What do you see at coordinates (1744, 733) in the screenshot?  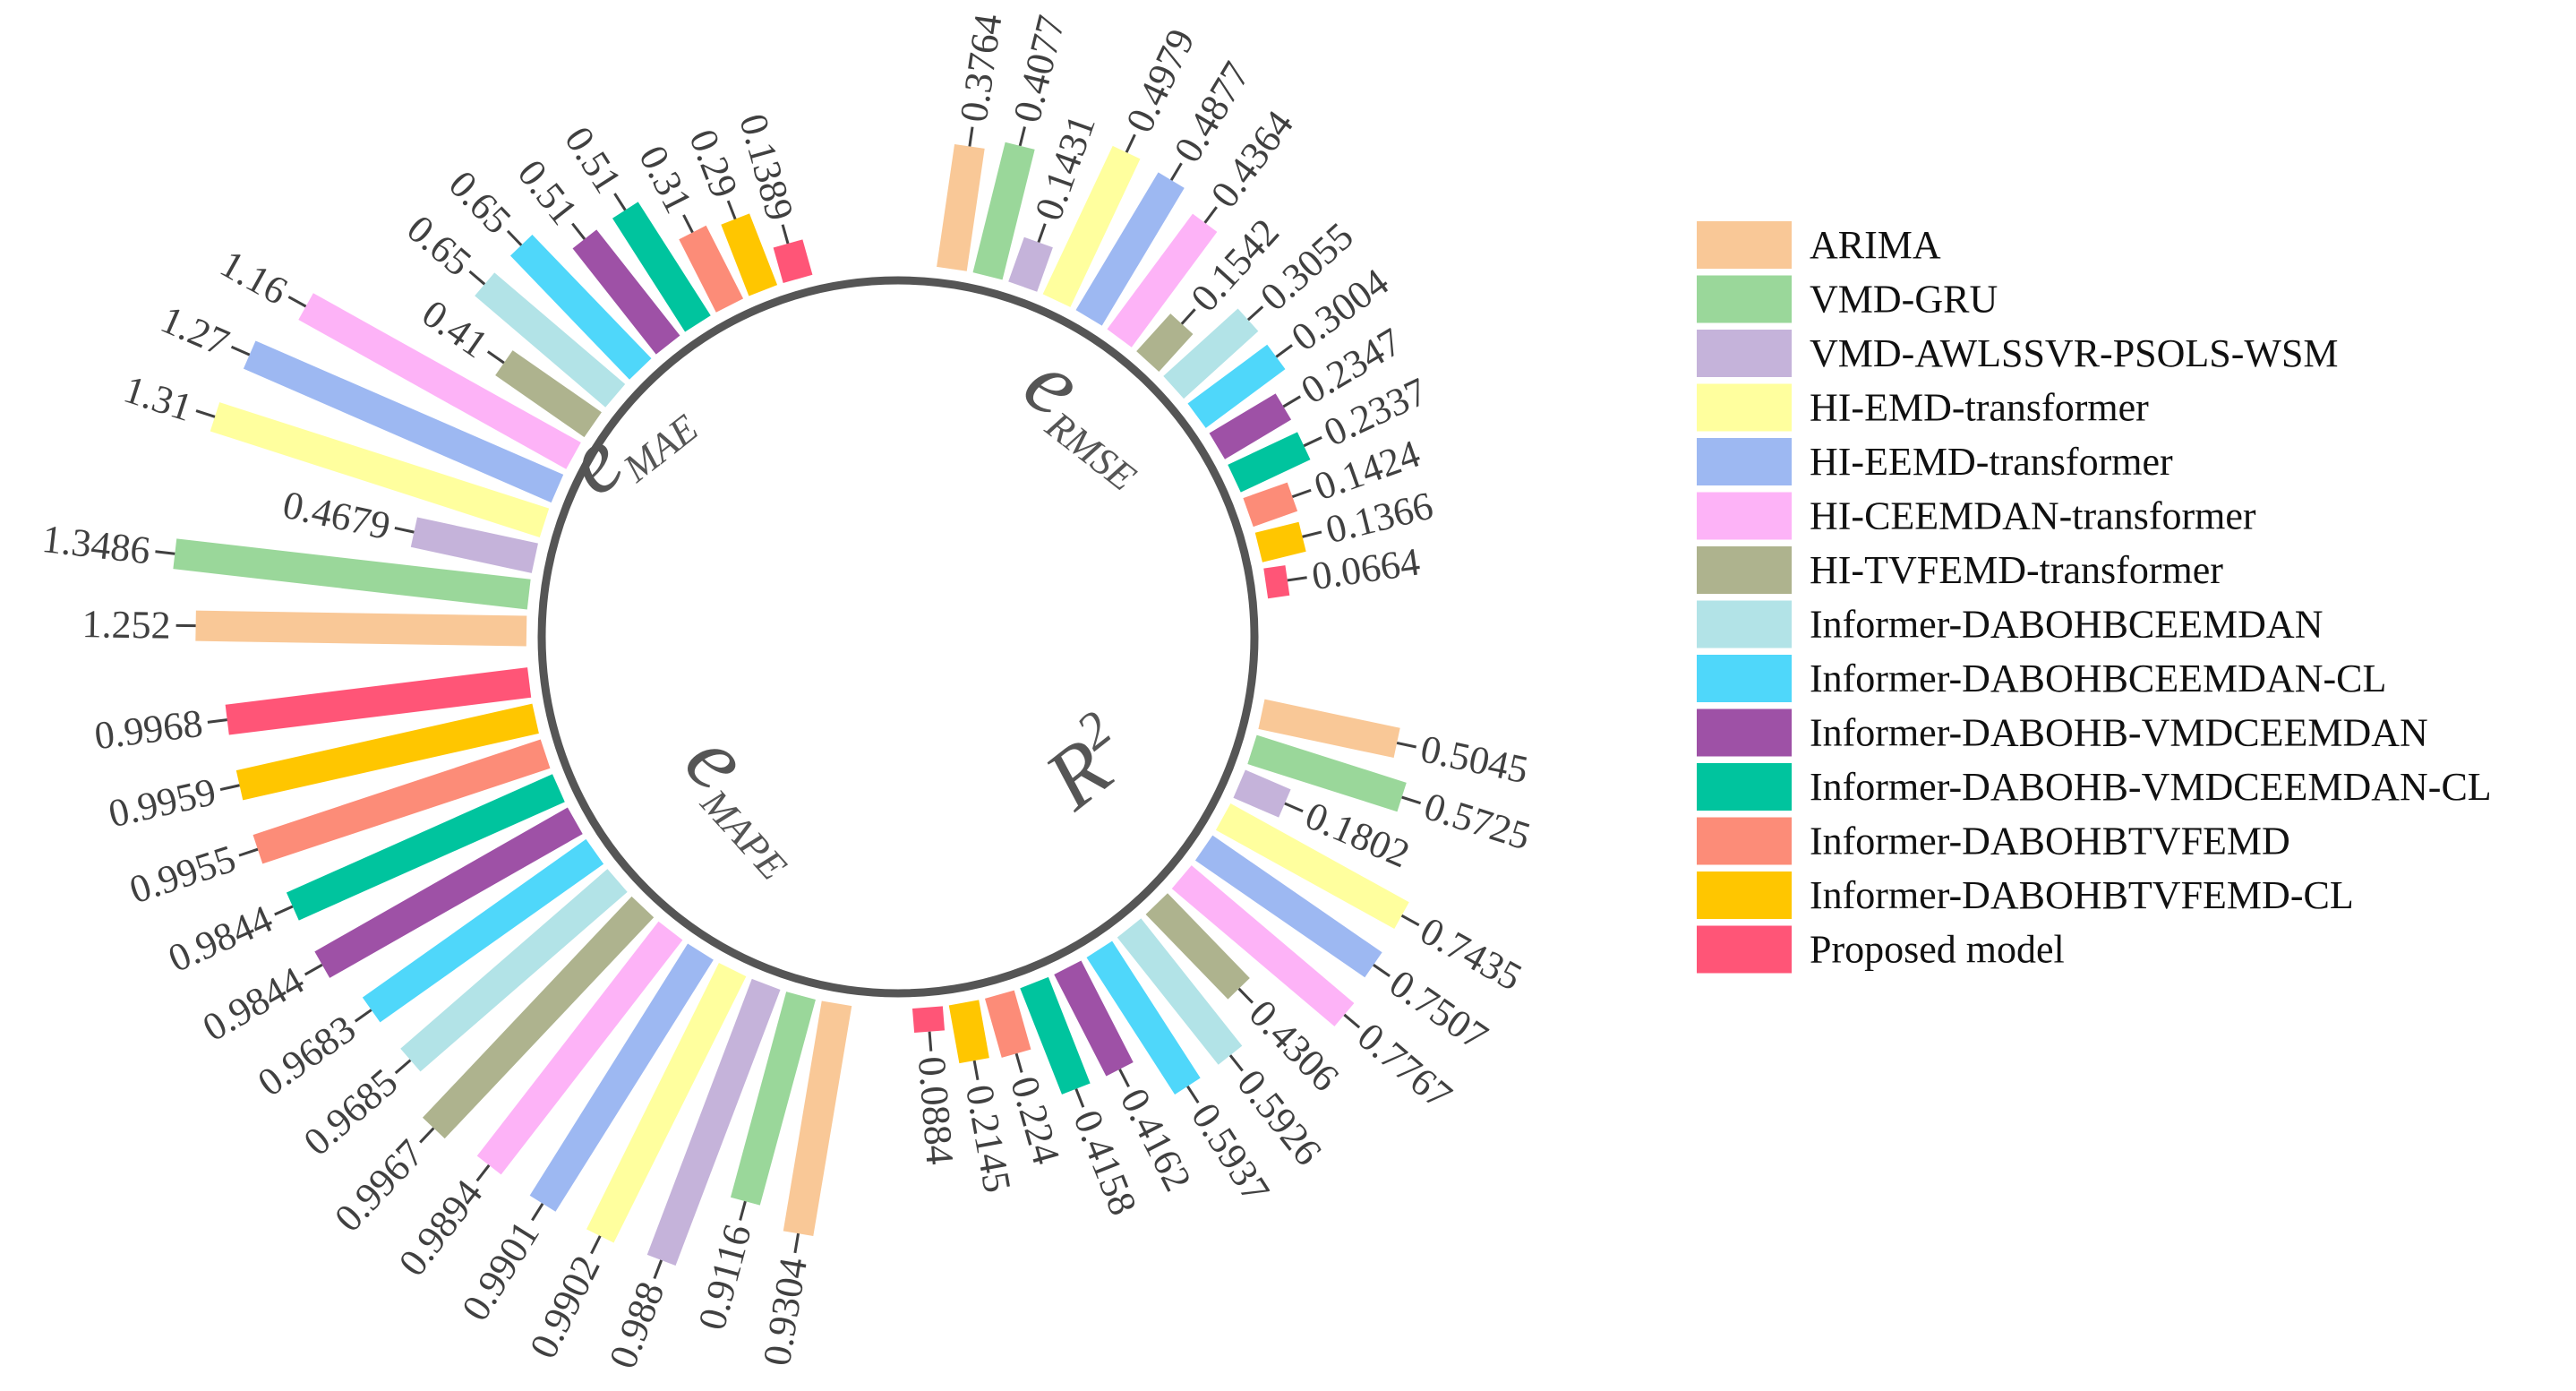 I see `legend-swatch-informer-dabohb-vmdceemdan` at bounding box center [1744, 733].